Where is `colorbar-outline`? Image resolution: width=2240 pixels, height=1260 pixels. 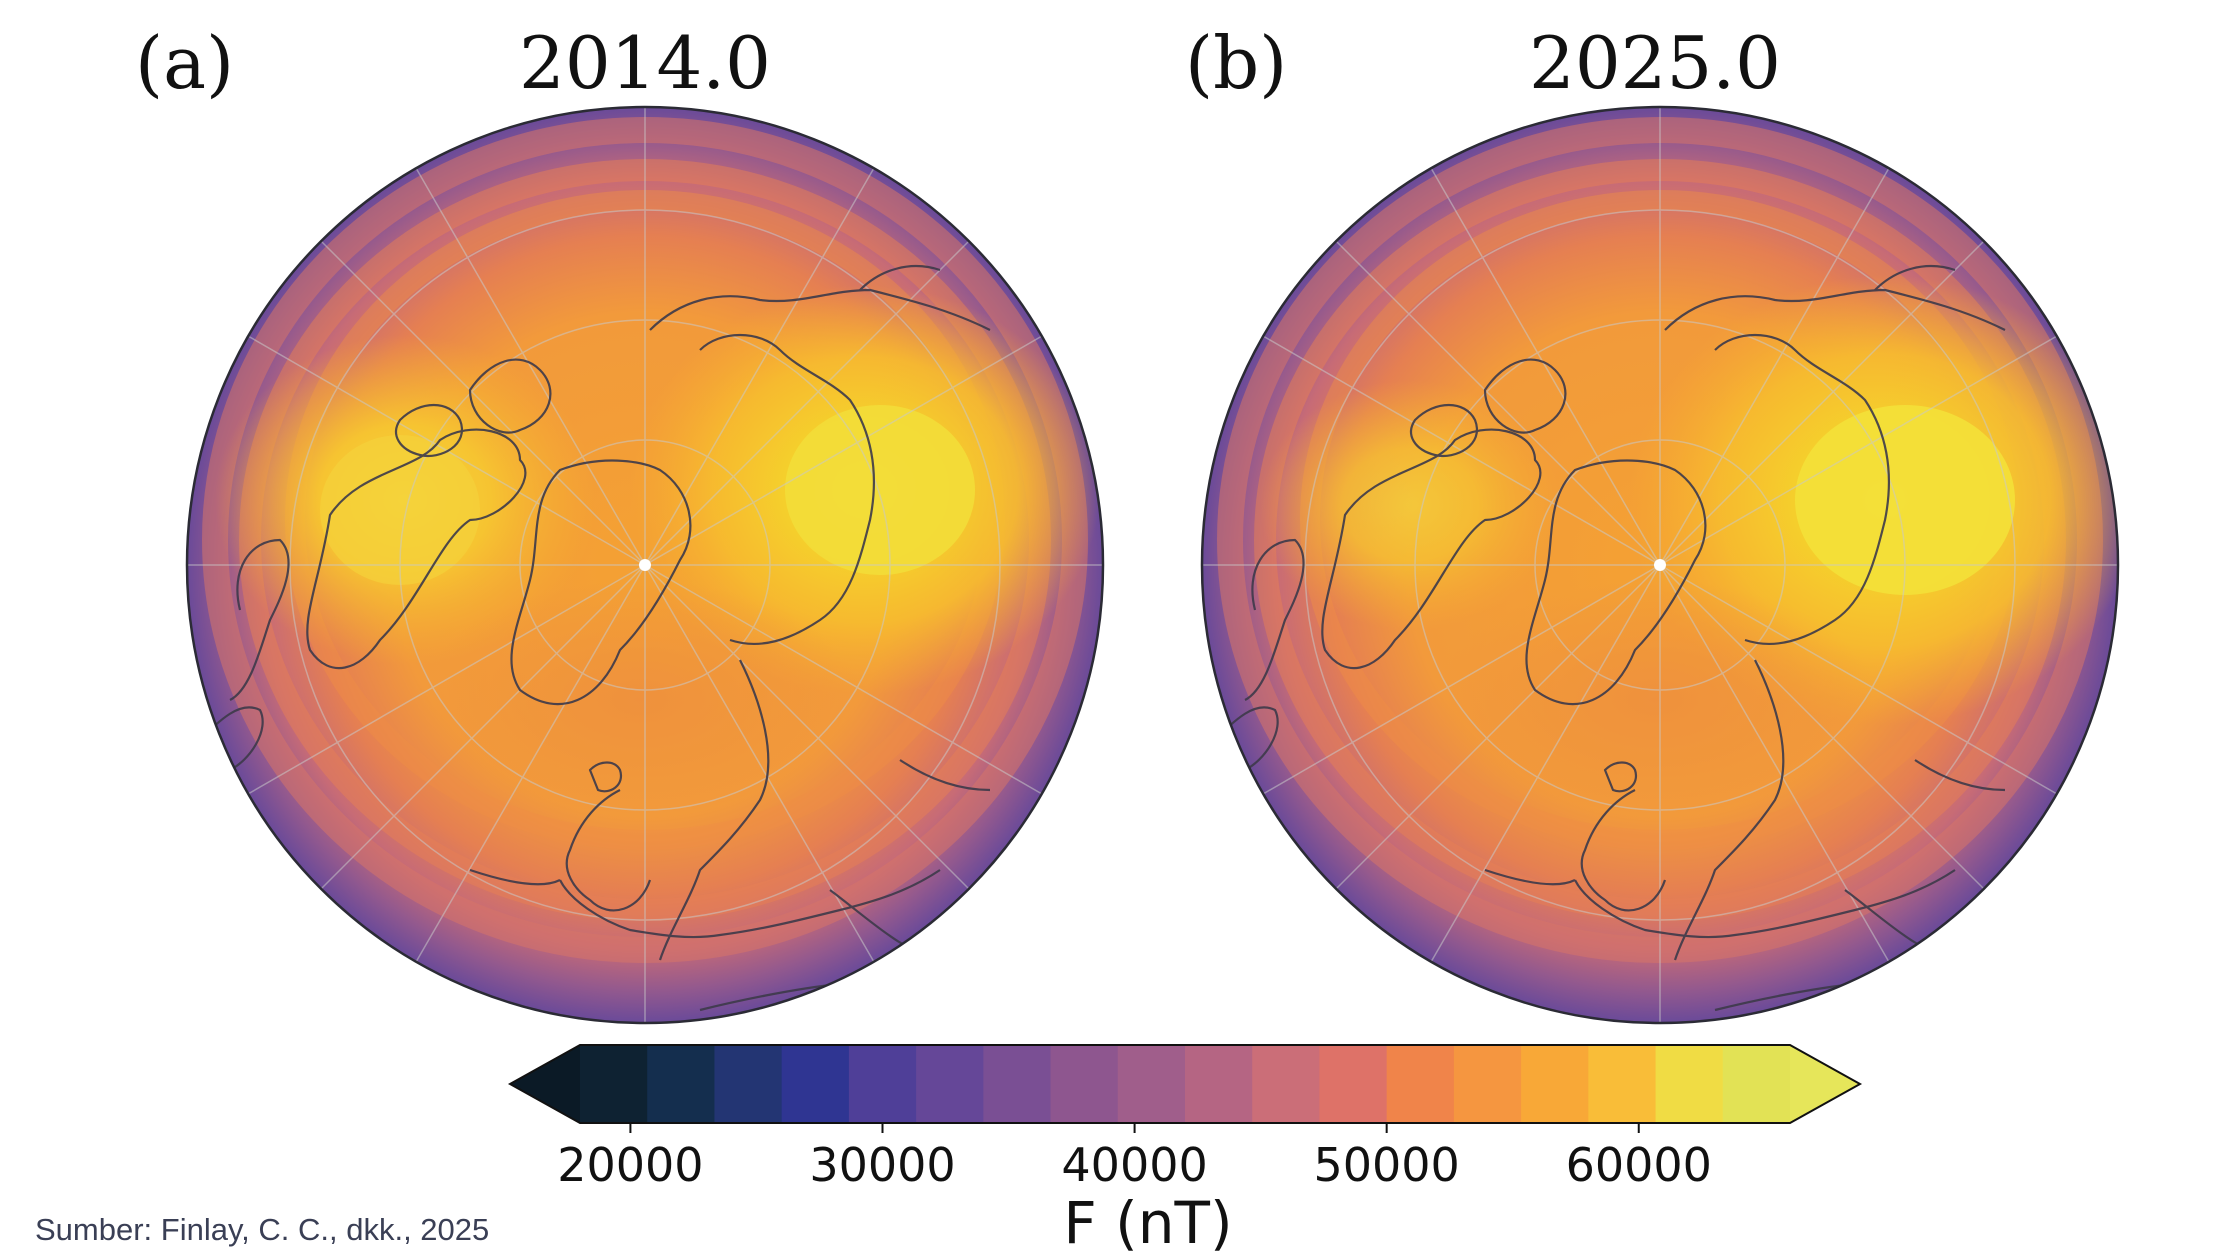
colorbar-outline is located at coordinates (1185, 1084).